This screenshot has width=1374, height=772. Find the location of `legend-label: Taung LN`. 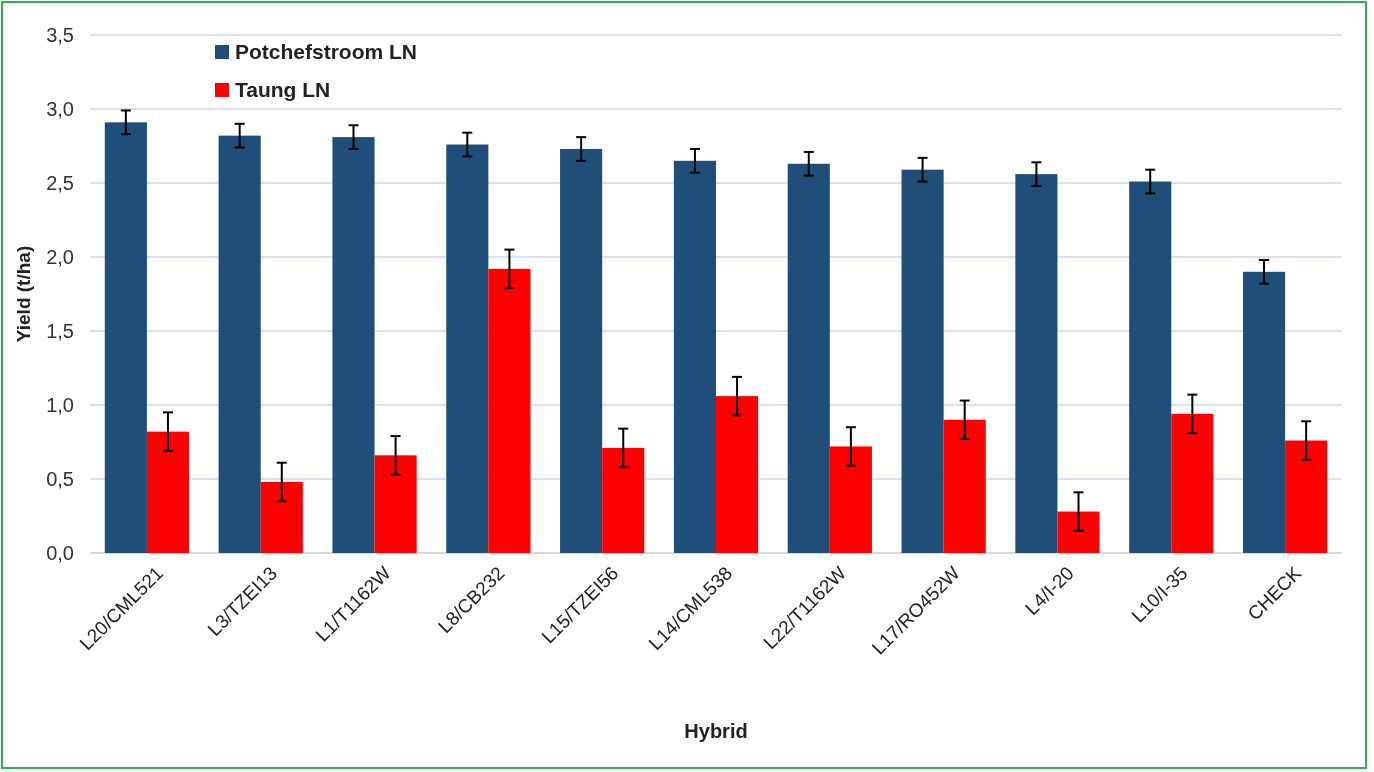

legend-label: Taung LN is located at coordinates (283, 90).